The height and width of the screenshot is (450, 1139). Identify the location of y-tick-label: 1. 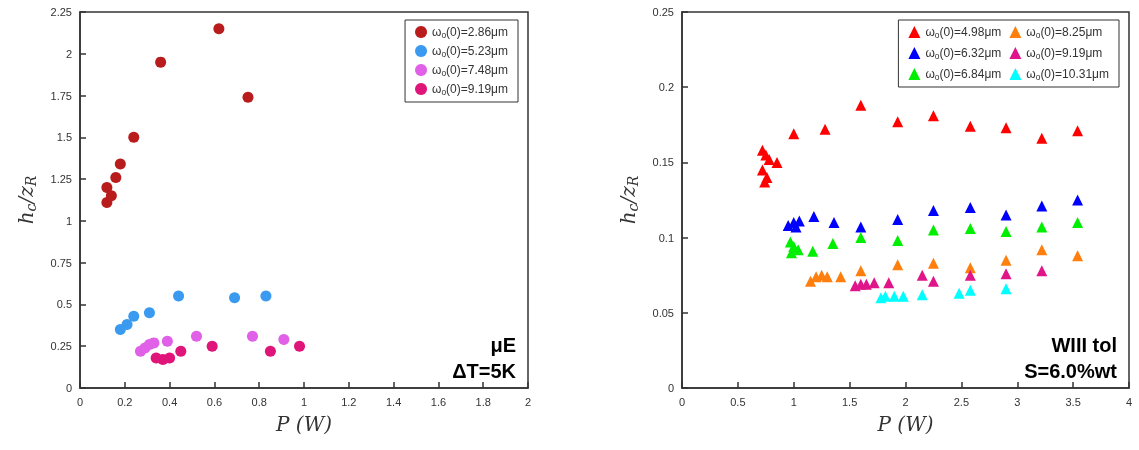
(68, 220).